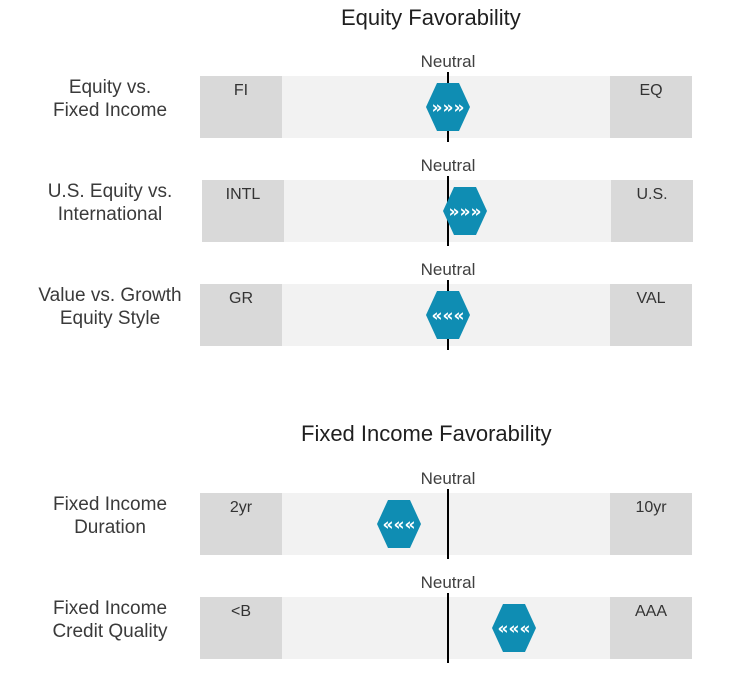  I want to click on left-end-label: INTL, so click(243, 194).